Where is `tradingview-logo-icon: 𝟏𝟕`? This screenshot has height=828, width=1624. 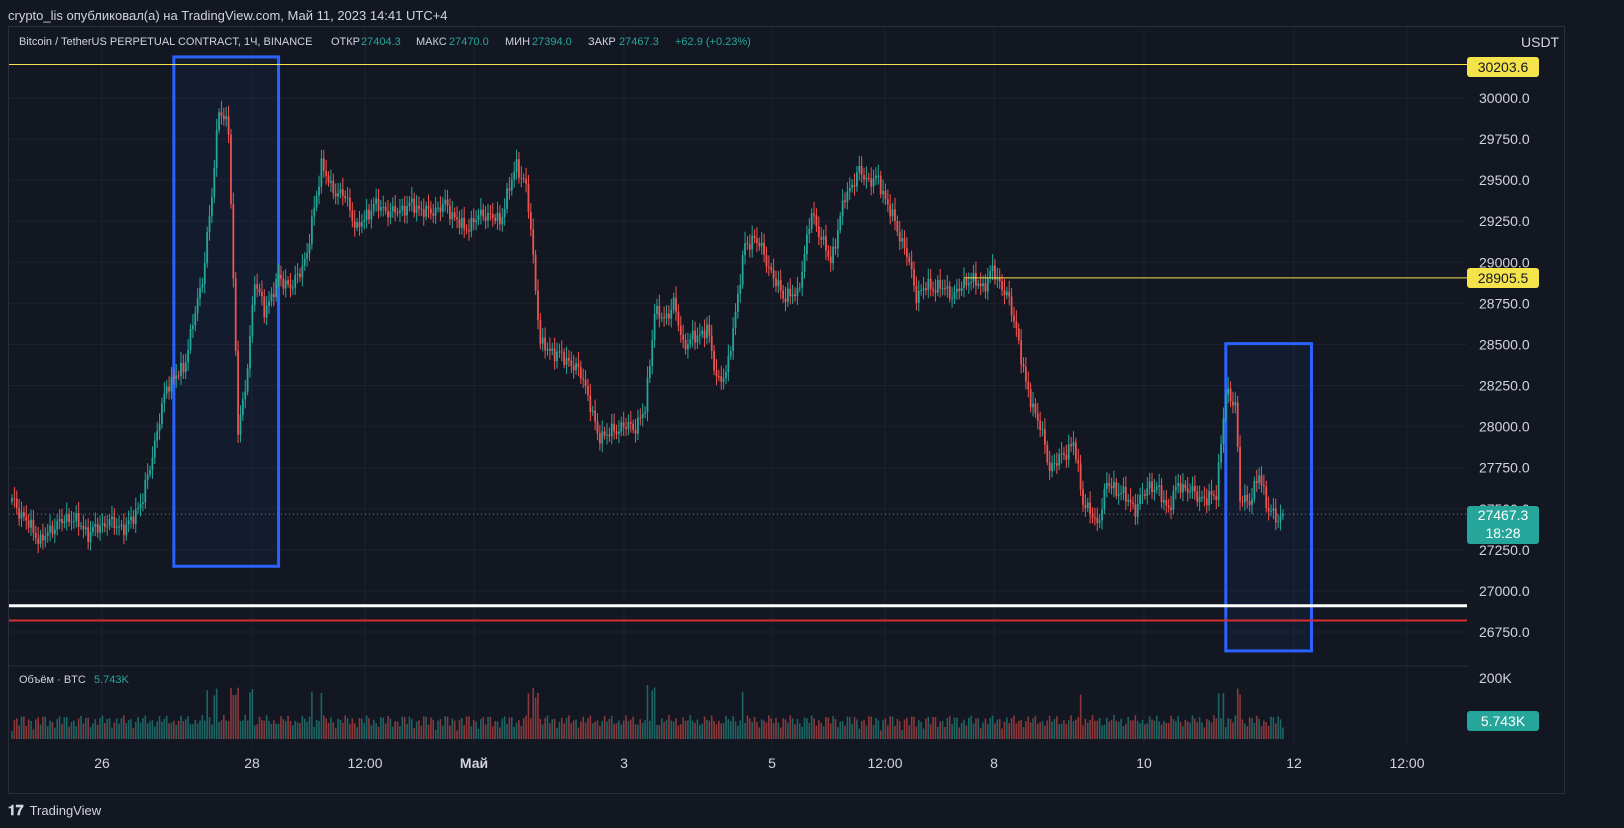
tradingview-logo-icon: 𝟏𝟕 is located at coordinates (16, 810).